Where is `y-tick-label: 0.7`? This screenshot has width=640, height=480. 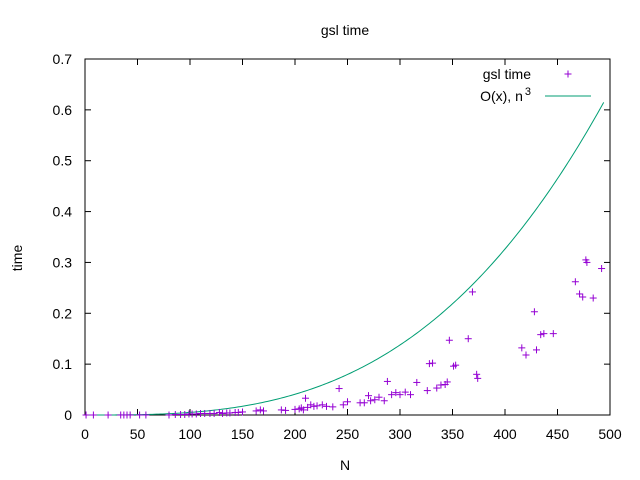 y-tick-label: 0.7 is located at coordinates (63, 59).